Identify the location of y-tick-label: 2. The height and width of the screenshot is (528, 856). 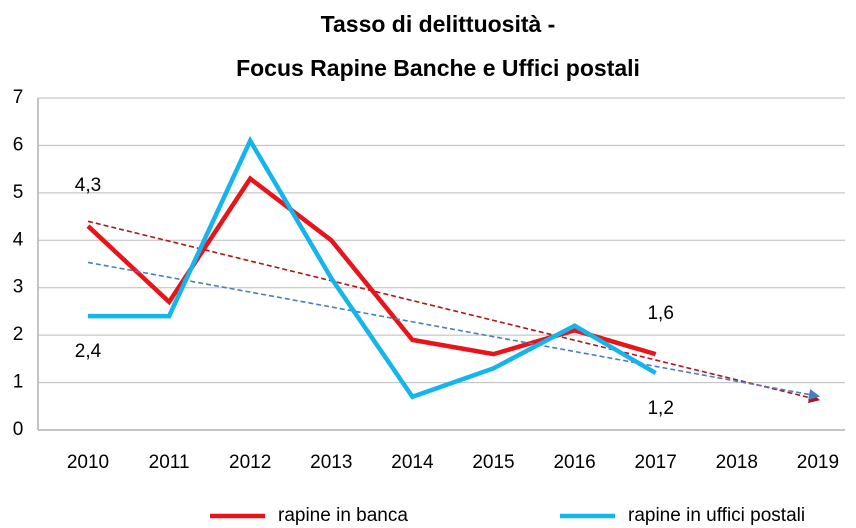
(18, 334).